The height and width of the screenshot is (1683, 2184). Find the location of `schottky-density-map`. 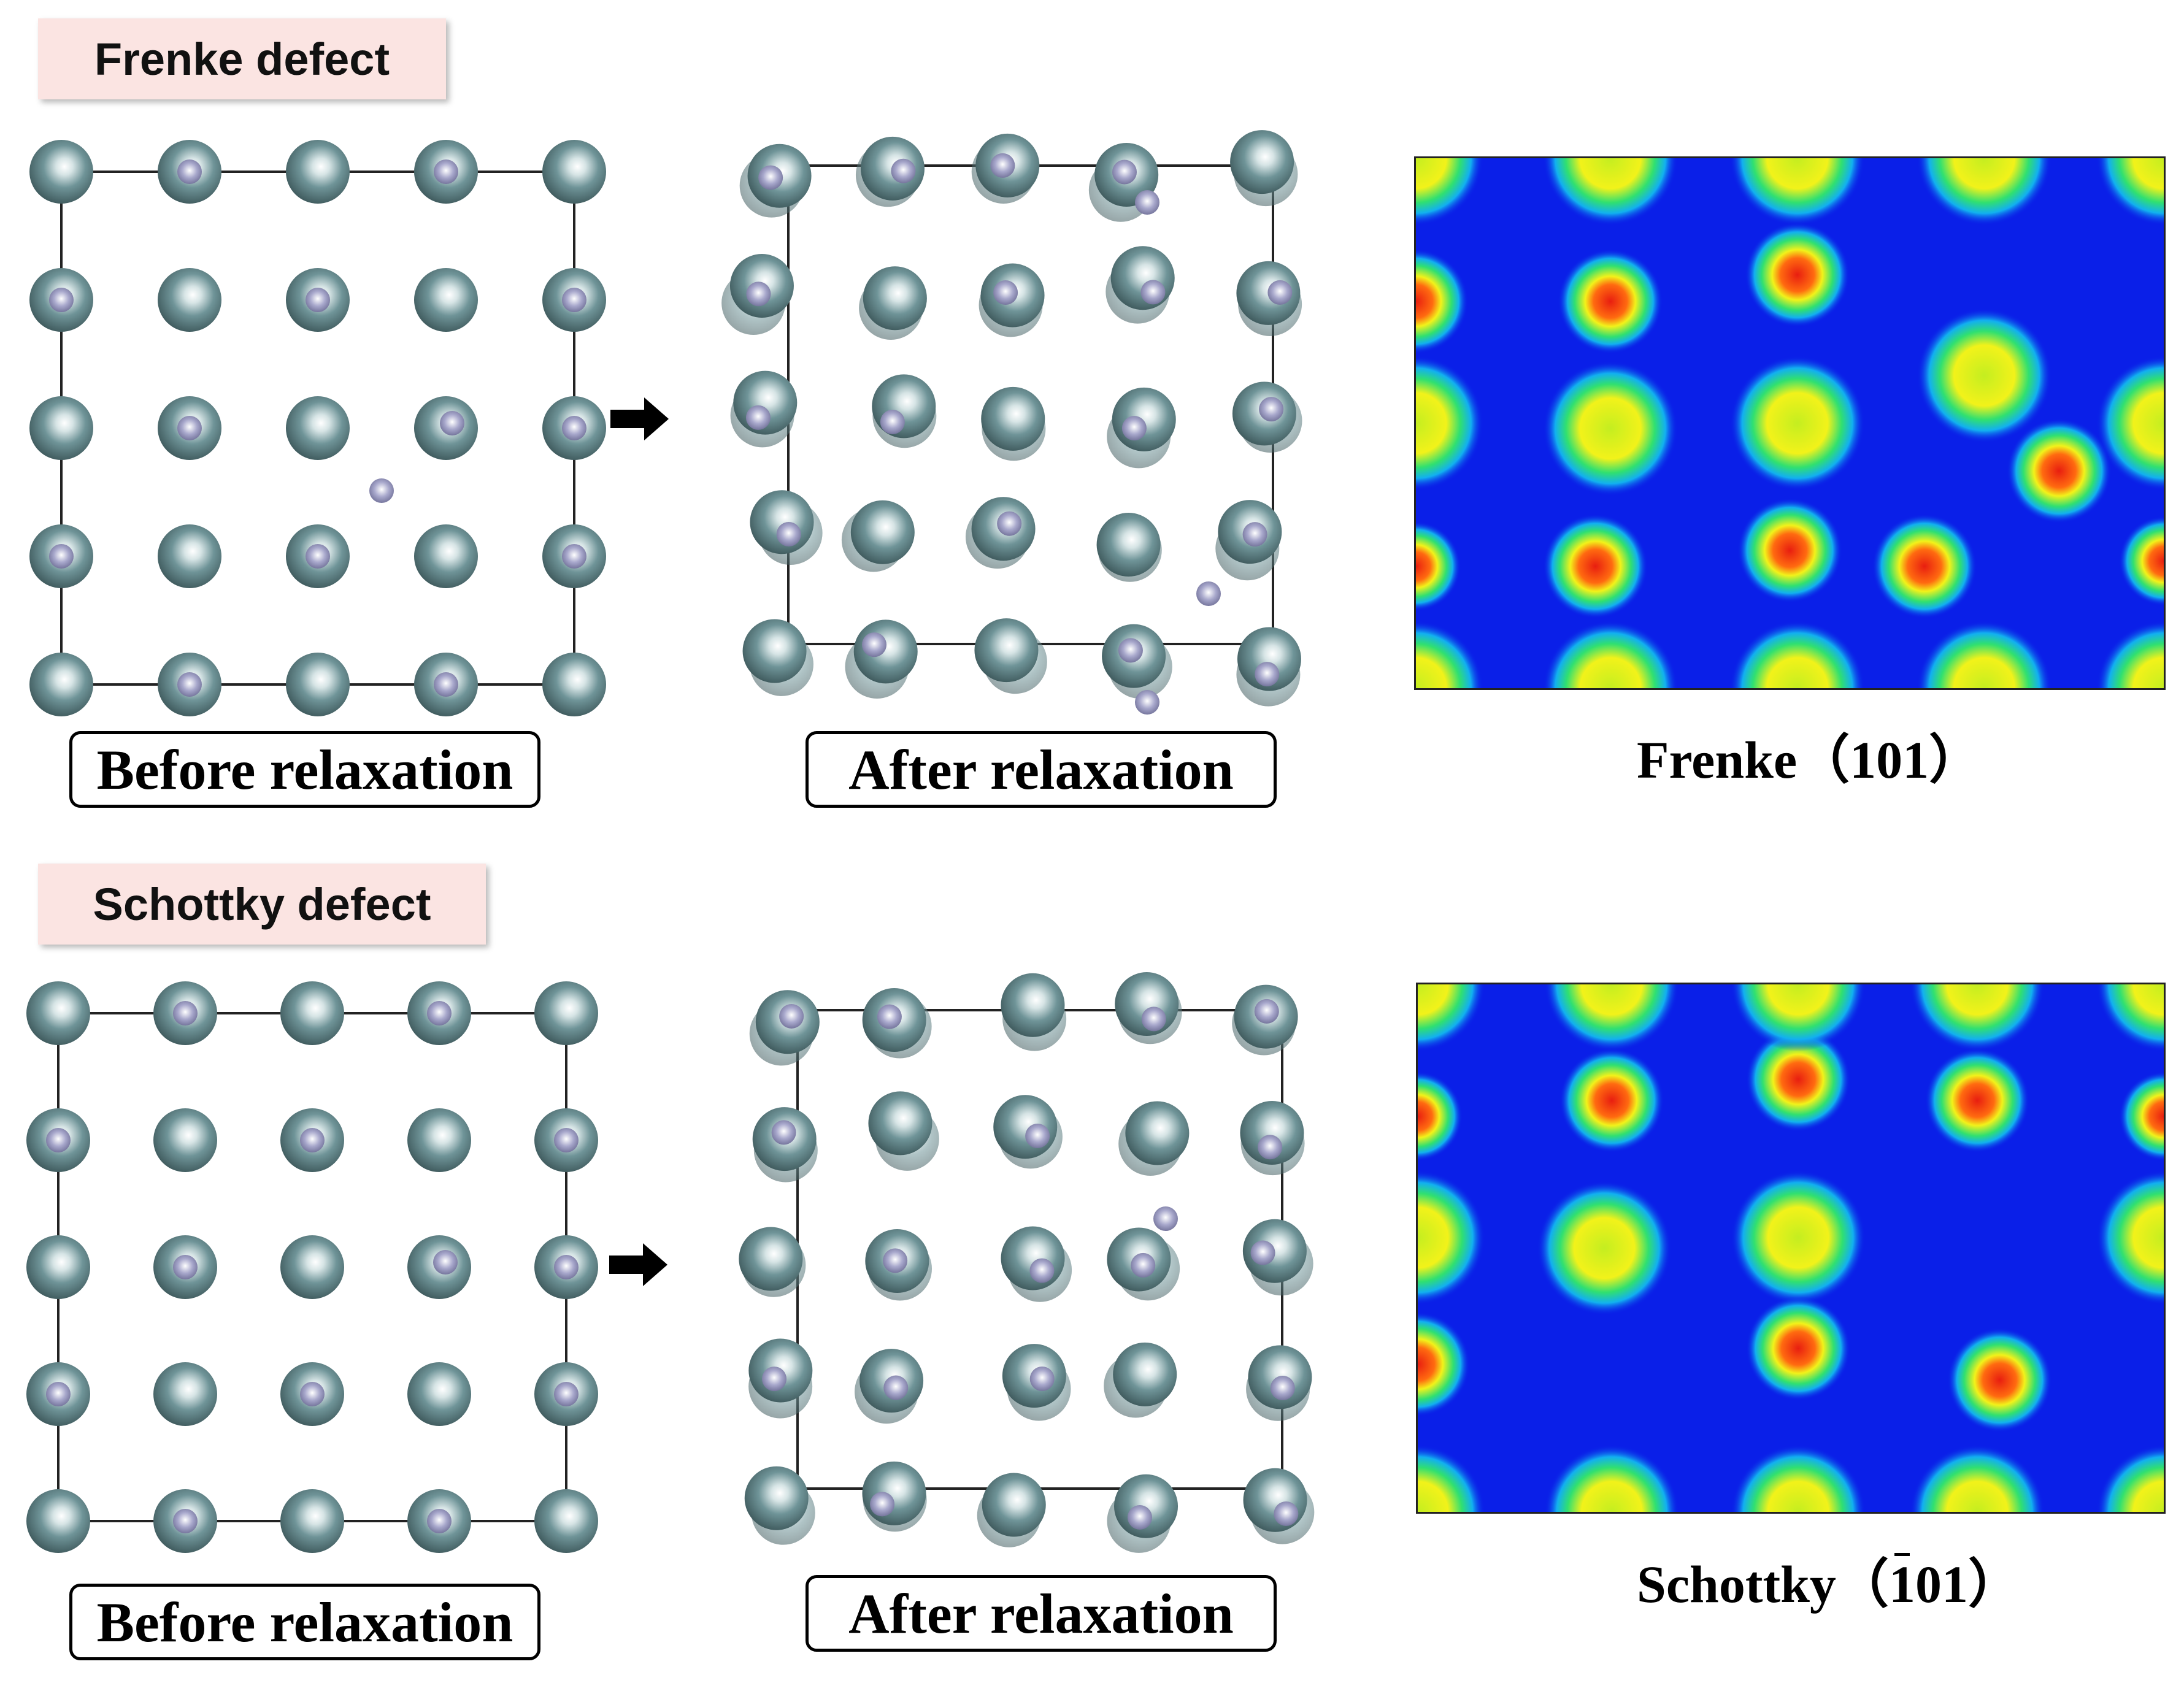

schottky-density-map is located at coordinates (1791, 1249).